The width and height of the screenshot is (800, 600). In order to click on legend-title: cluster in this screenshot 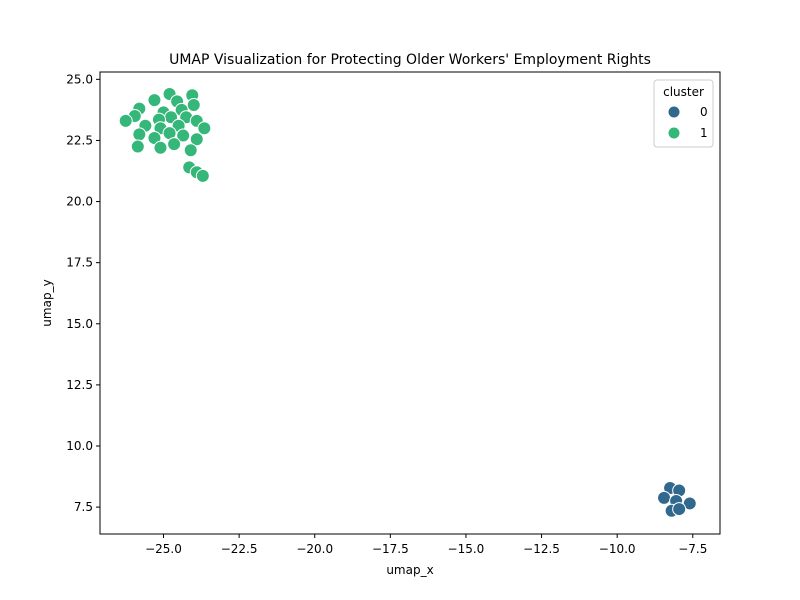, I will do `click(683, 92)`.